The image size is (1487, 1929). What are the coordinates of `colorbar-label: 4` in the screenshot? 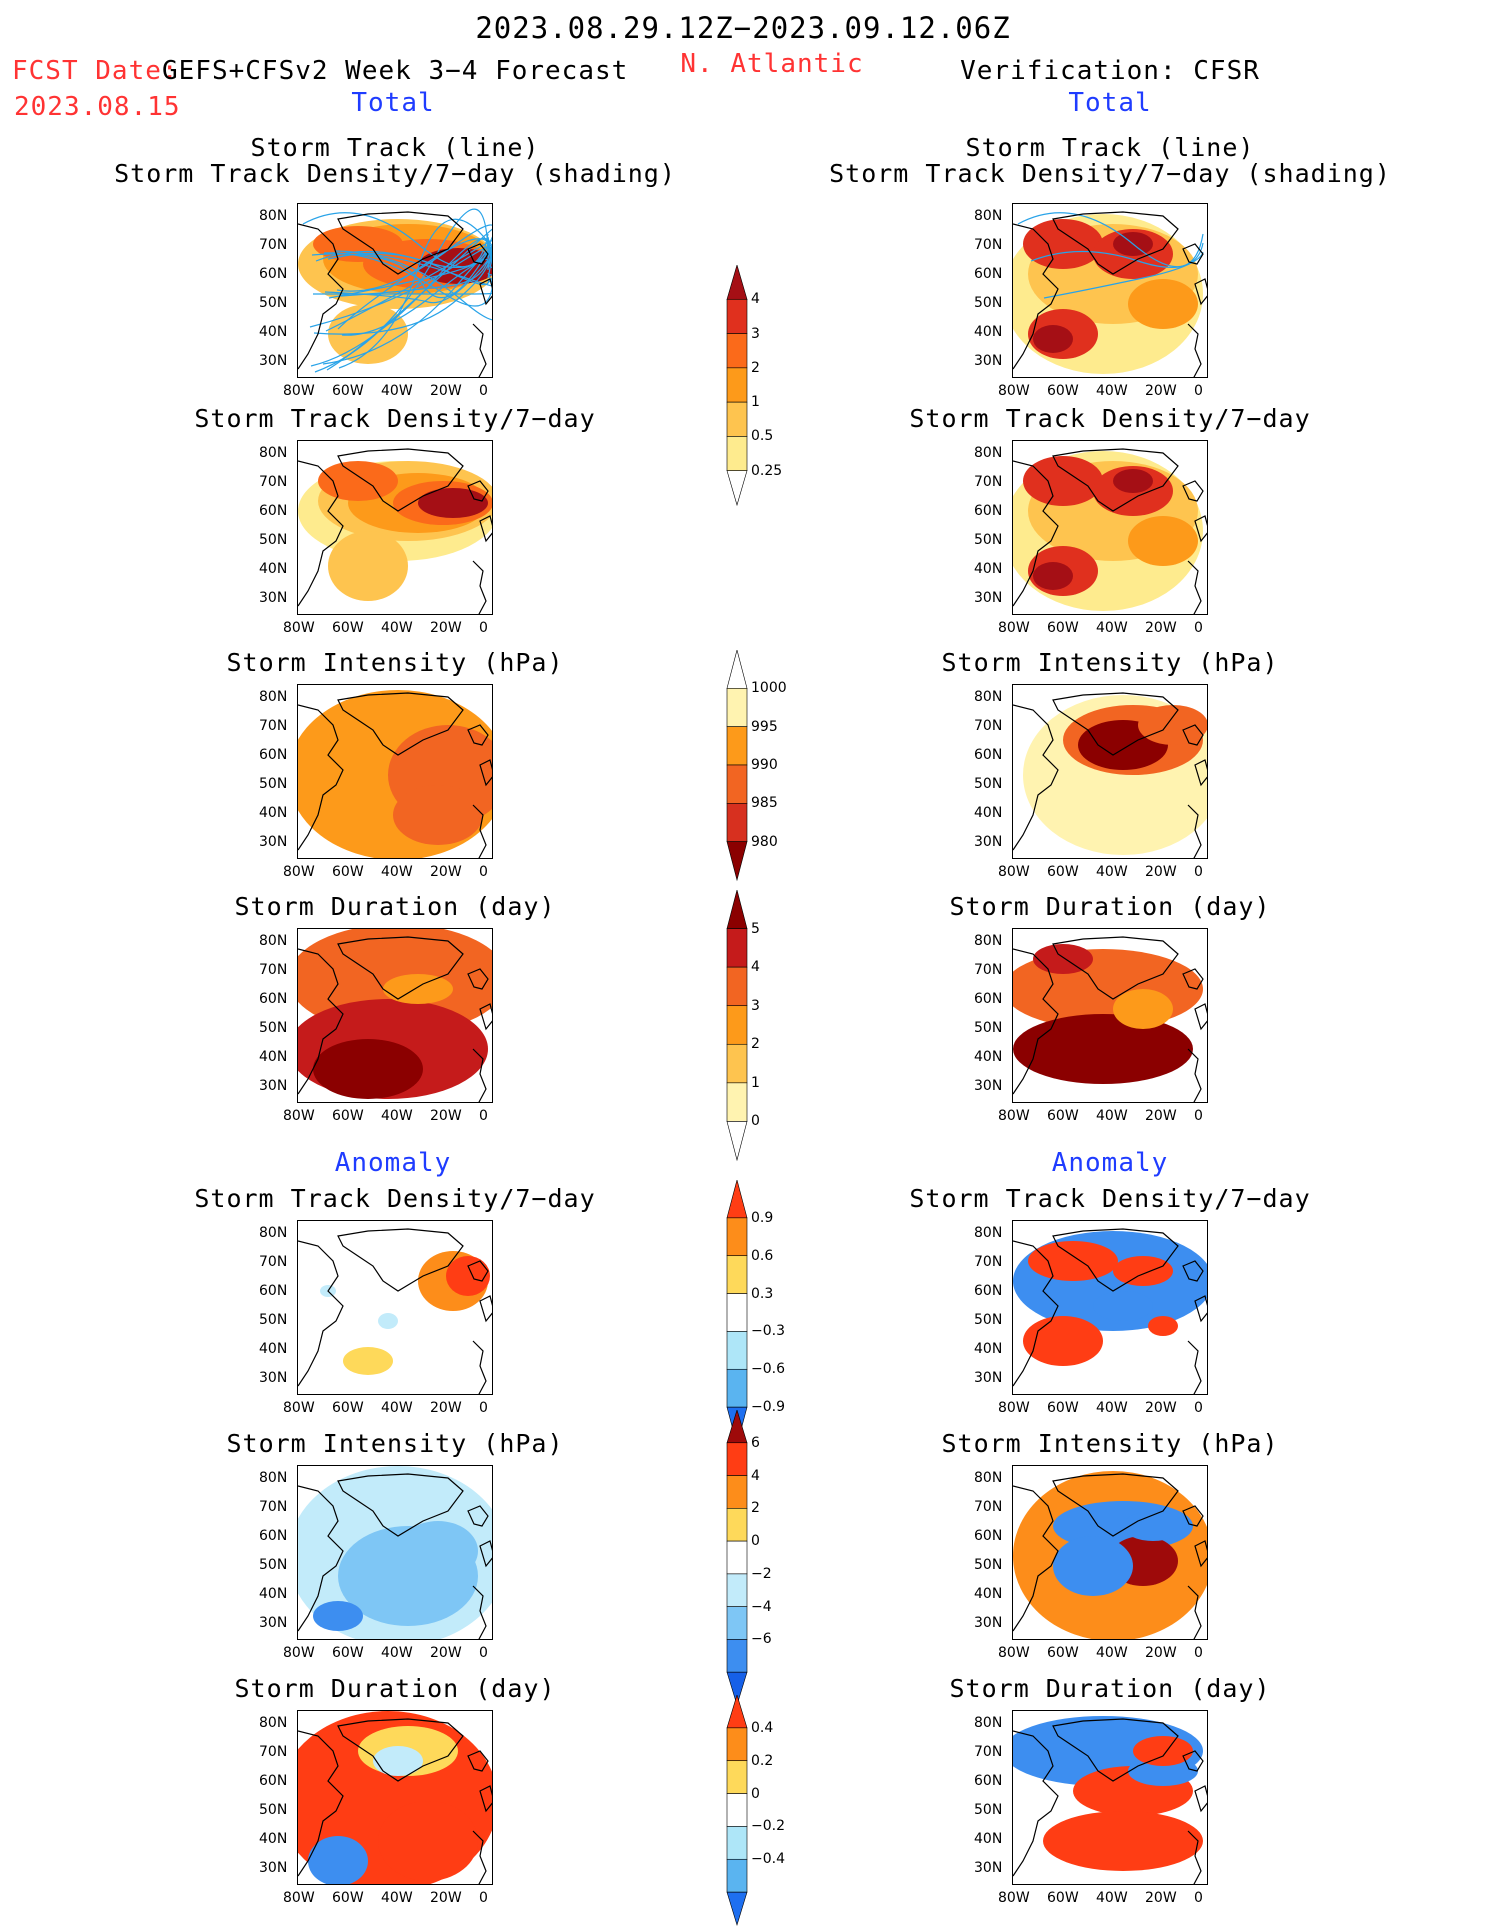 It's located at (755, 299).